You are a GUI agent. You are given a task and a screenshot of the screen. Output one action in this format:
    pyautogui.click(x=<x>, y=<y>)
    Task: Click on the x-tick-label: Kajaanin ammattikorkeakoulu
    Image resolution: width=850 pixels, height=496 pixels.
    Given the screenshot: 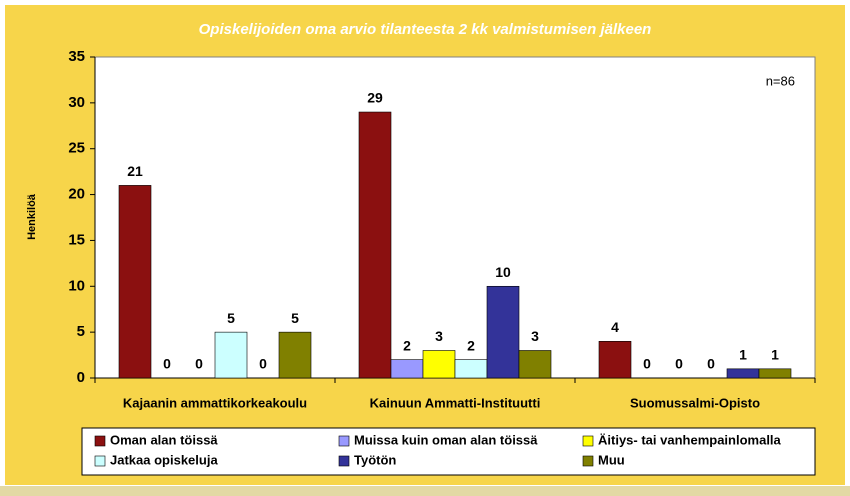 What is the action you would take?
    pyautogui.click(x=215, y=402)
    